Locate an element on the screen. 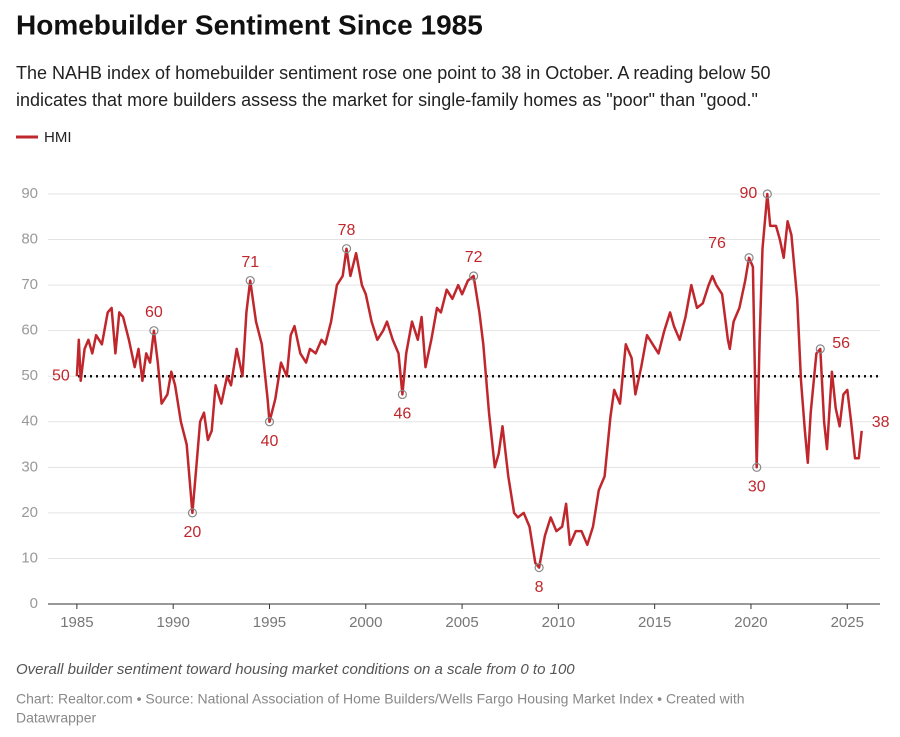 The image size is (900, 737). x-tick-label: 2010 is located at coordinates (558, 622).